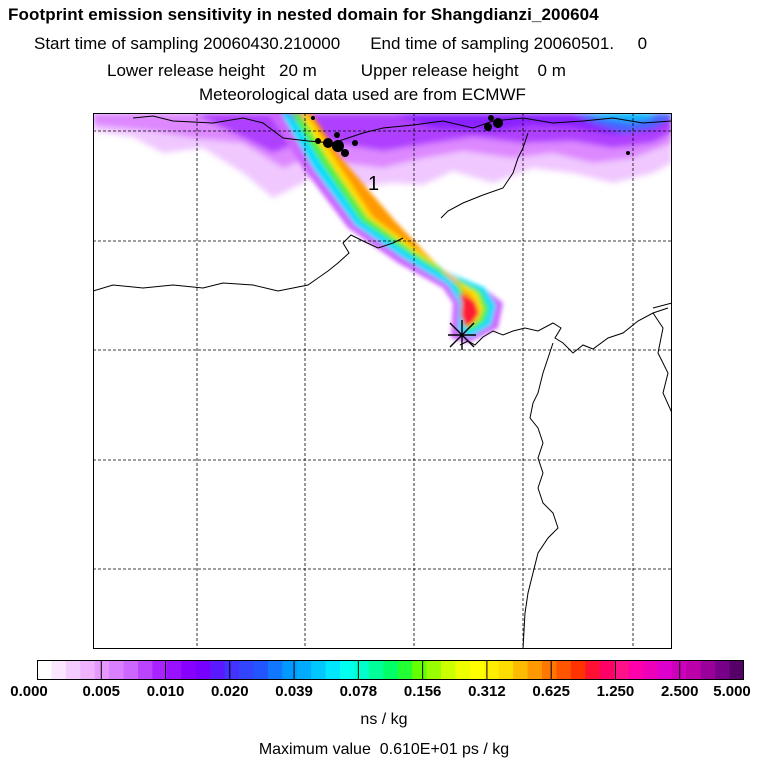 The image size is (768, 768). What do you see at coordinates (230, 691) in the screenshot?
I see `colorbar-tick-label: 0.020` at bounding box center [230, 691].